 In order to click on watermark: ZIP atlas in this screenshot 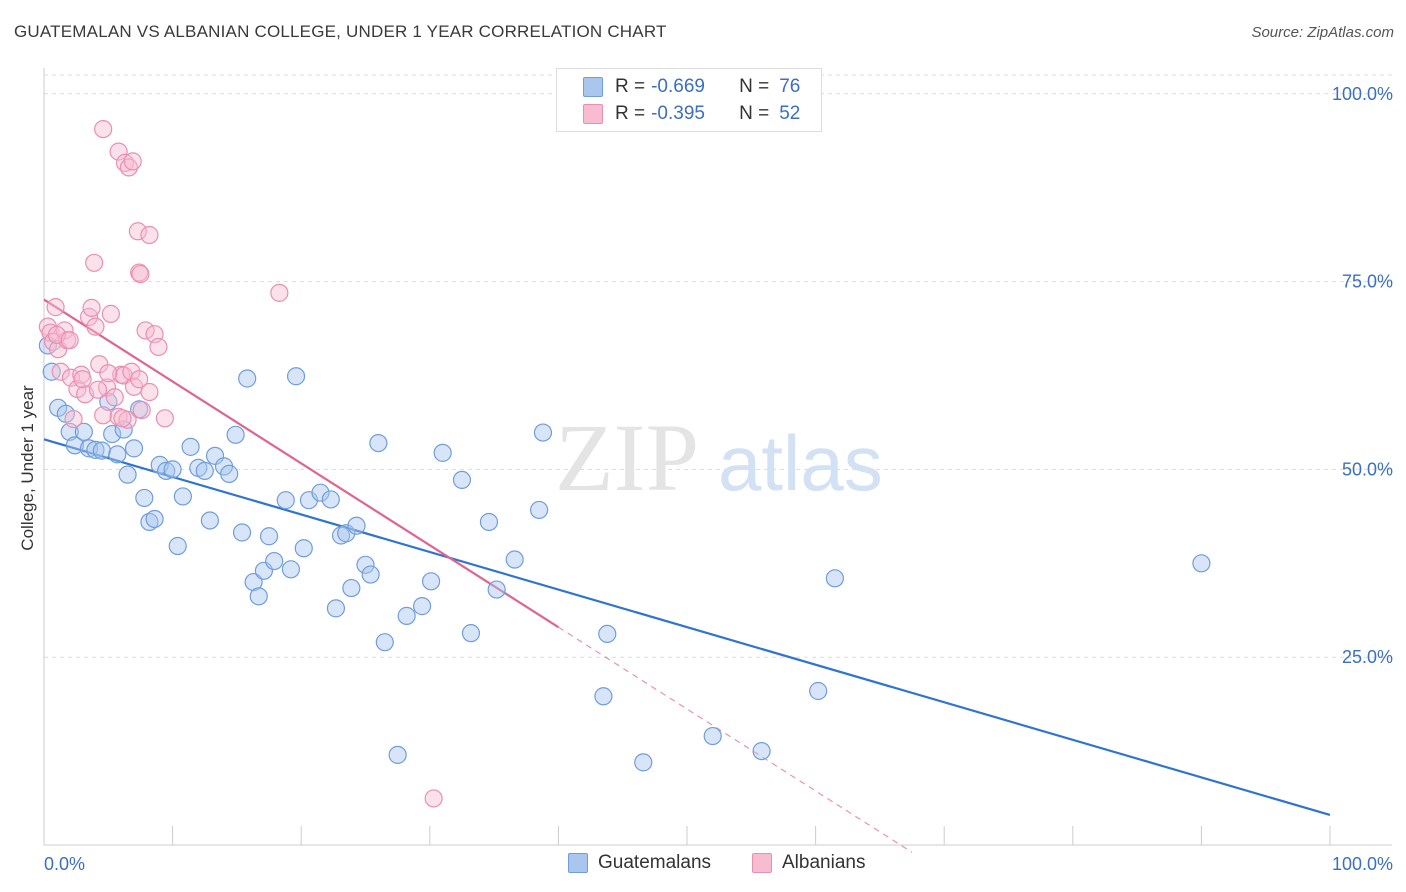, I will do `click(719, 457)`.